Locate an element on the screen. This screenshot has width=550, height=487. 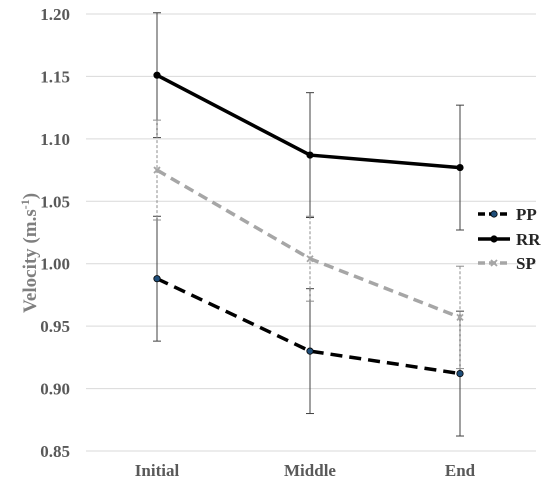
y-tick-labels: 0.85 0.90 0.95 1.00 1.05 1.10 1.15 1.20 is located at coordinates (55, 233).